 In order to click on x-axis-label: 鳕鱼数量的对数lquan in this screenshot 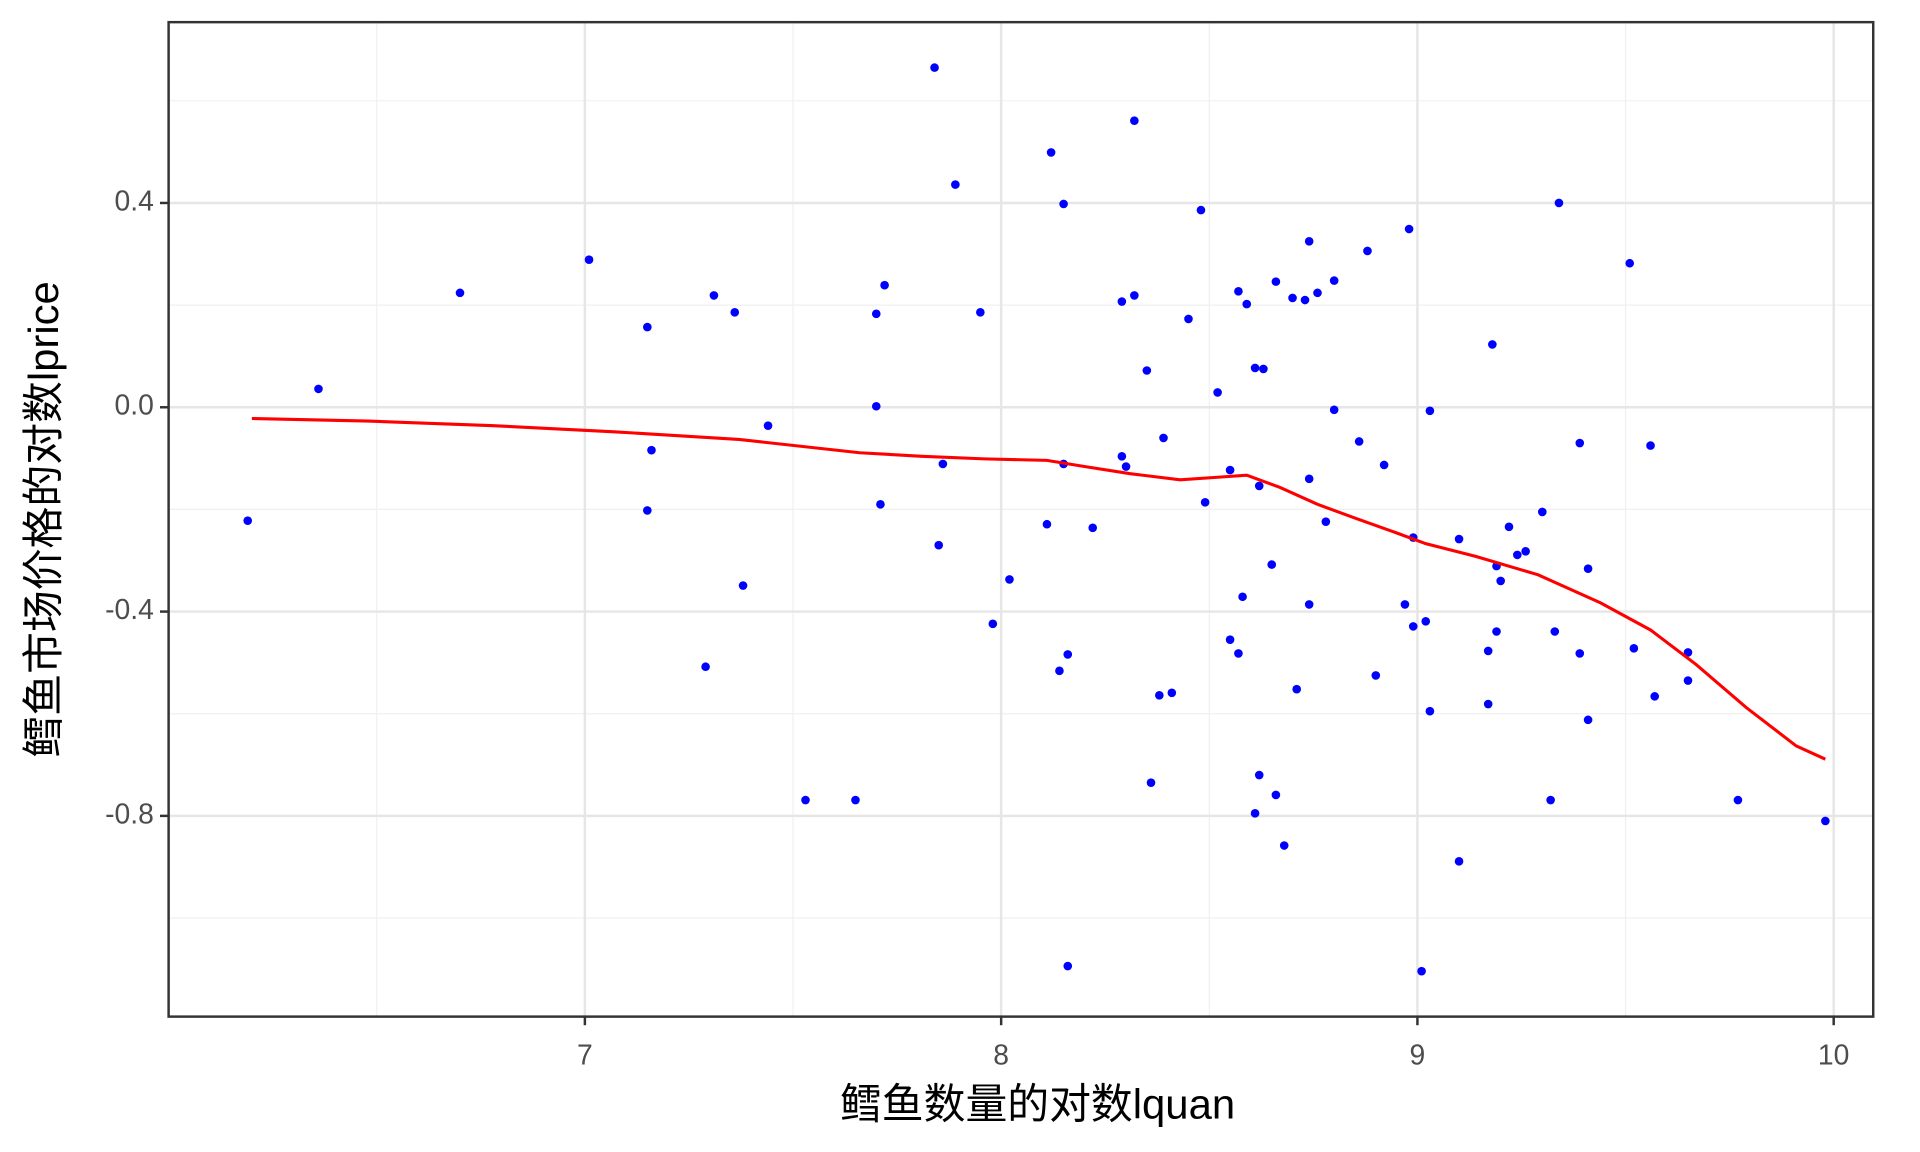, I will do `click(1037, 1104)`.